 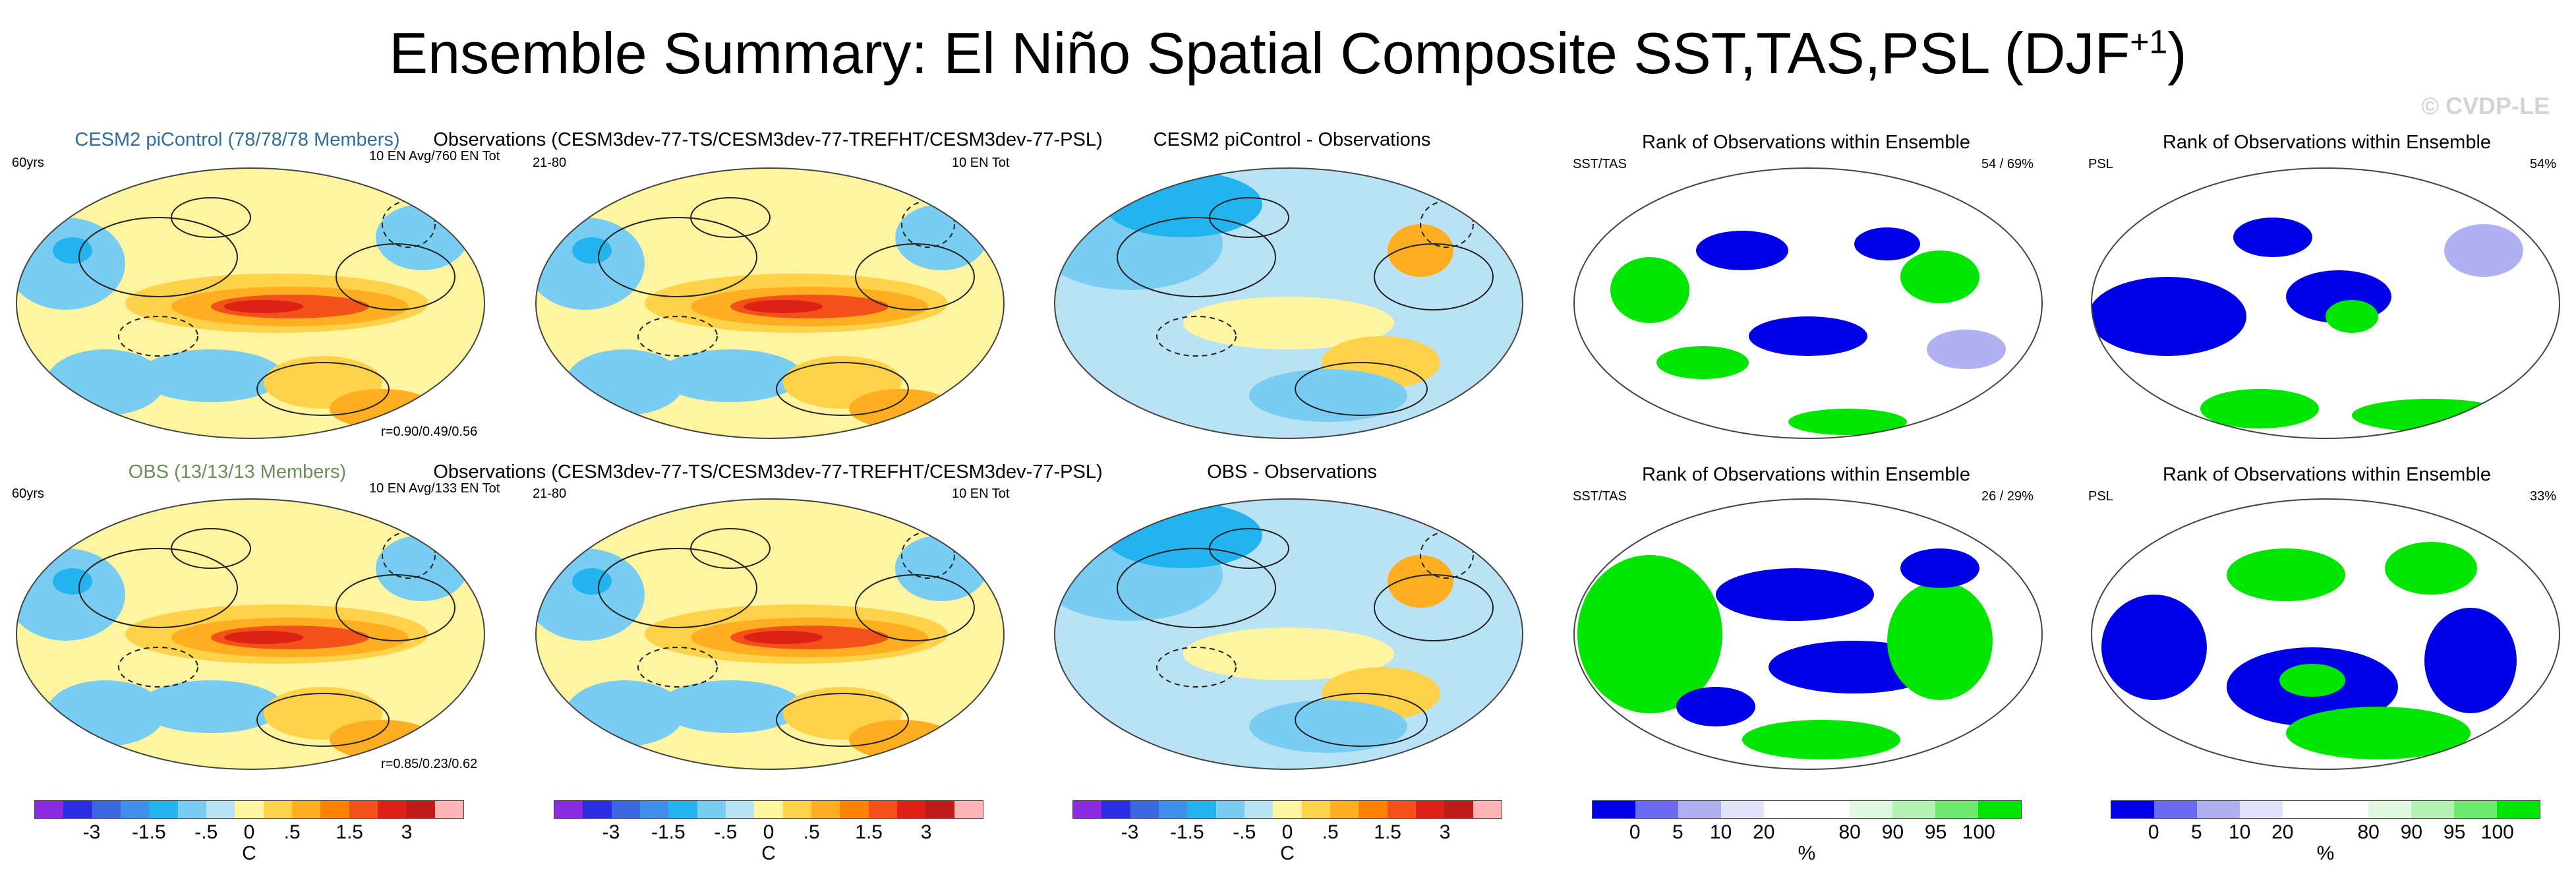 What do you see at coordinates (237, 139) in the screenshot?
I see `panel-title-r1c1: CESM2 piControl (78/78/78 Members)` at bounding box center [237, 139].